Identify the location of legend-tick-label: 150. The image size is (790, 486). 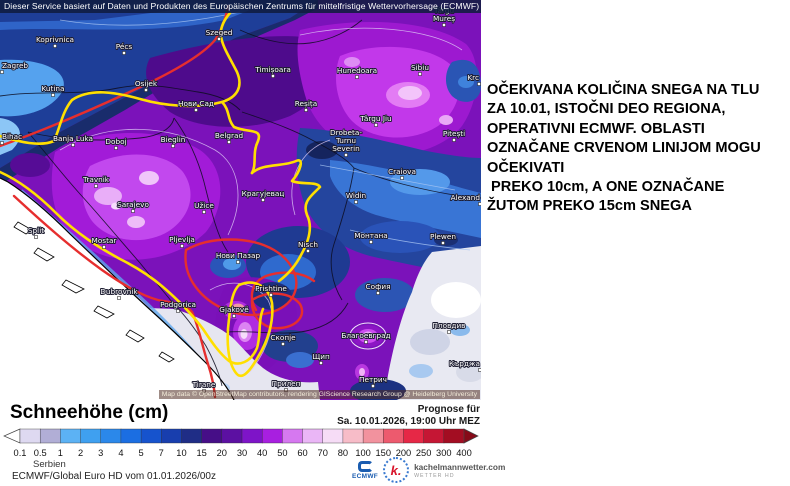
(384, 453).